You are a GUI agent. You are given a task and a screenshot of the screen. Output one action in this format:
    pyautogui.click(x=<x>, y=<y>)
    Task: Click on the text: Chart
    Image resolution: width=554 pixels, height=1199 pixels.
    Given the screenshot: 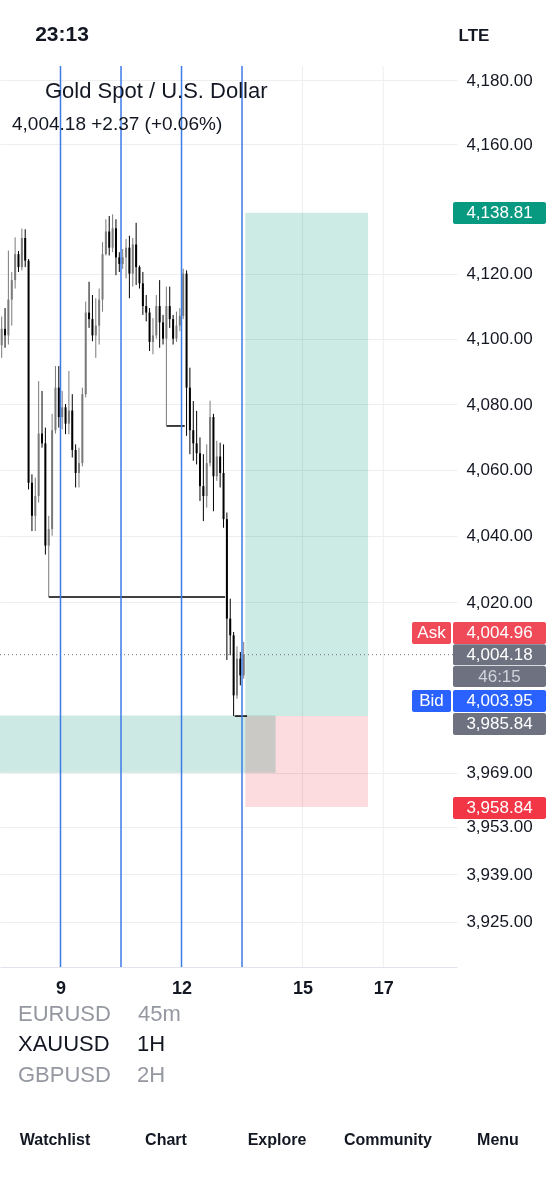 What is the action you would take?
    pyautogui.click(x=166, y=1139)
    